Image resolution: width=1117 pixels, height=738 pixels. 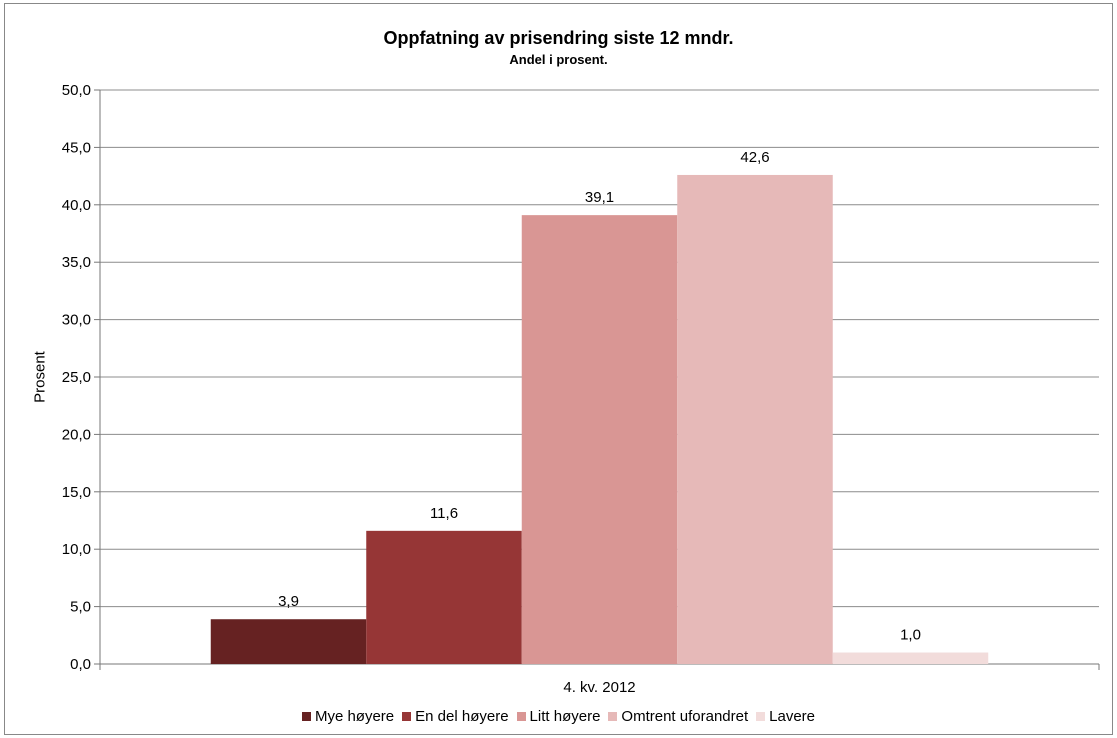 What do you see at coordinates (76, 492) in the screenshot?
I see `y-tick-label: 15,0` at bounding box center [76, 492].